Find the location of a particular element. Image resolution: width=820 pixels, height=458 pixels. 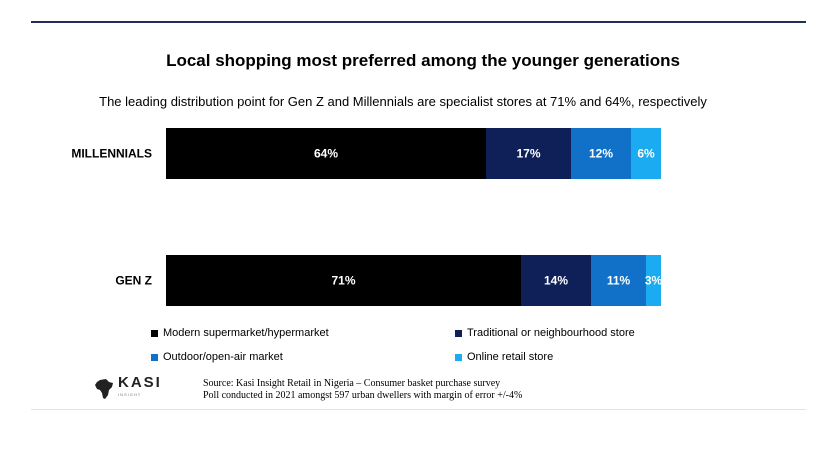

legend-label: Online retail store is located at coordinates (510, 357).